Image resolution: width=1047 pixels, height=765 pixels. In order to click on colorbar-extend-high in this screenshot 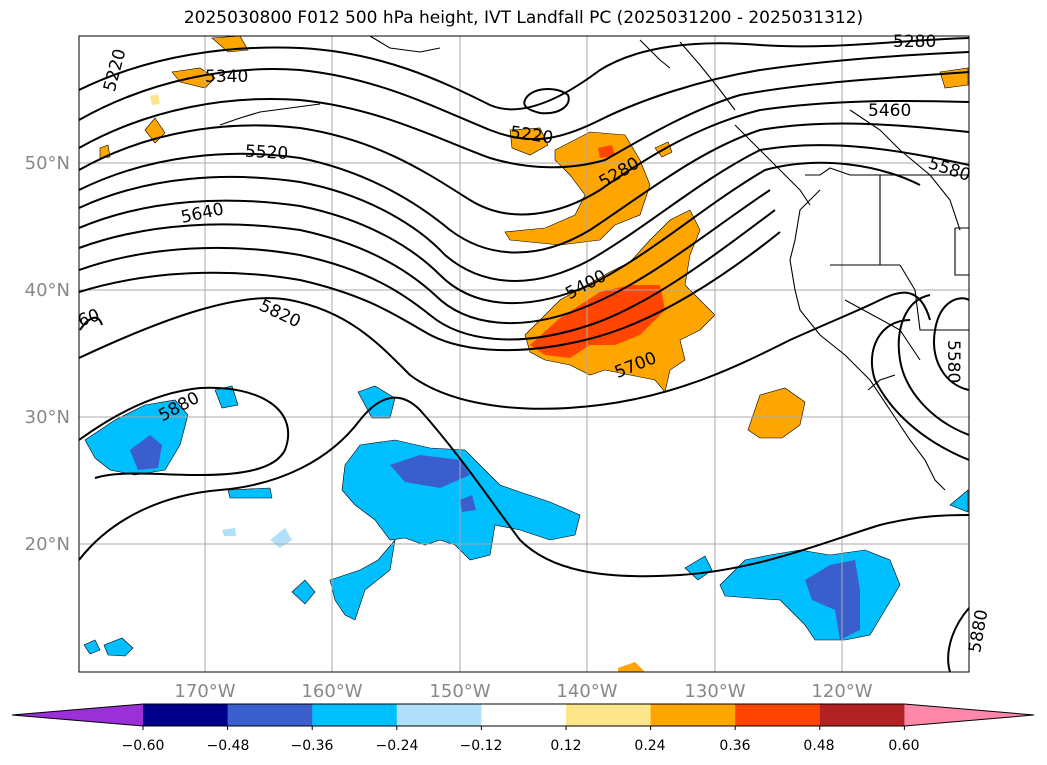, I will do `click(969, 715)`.